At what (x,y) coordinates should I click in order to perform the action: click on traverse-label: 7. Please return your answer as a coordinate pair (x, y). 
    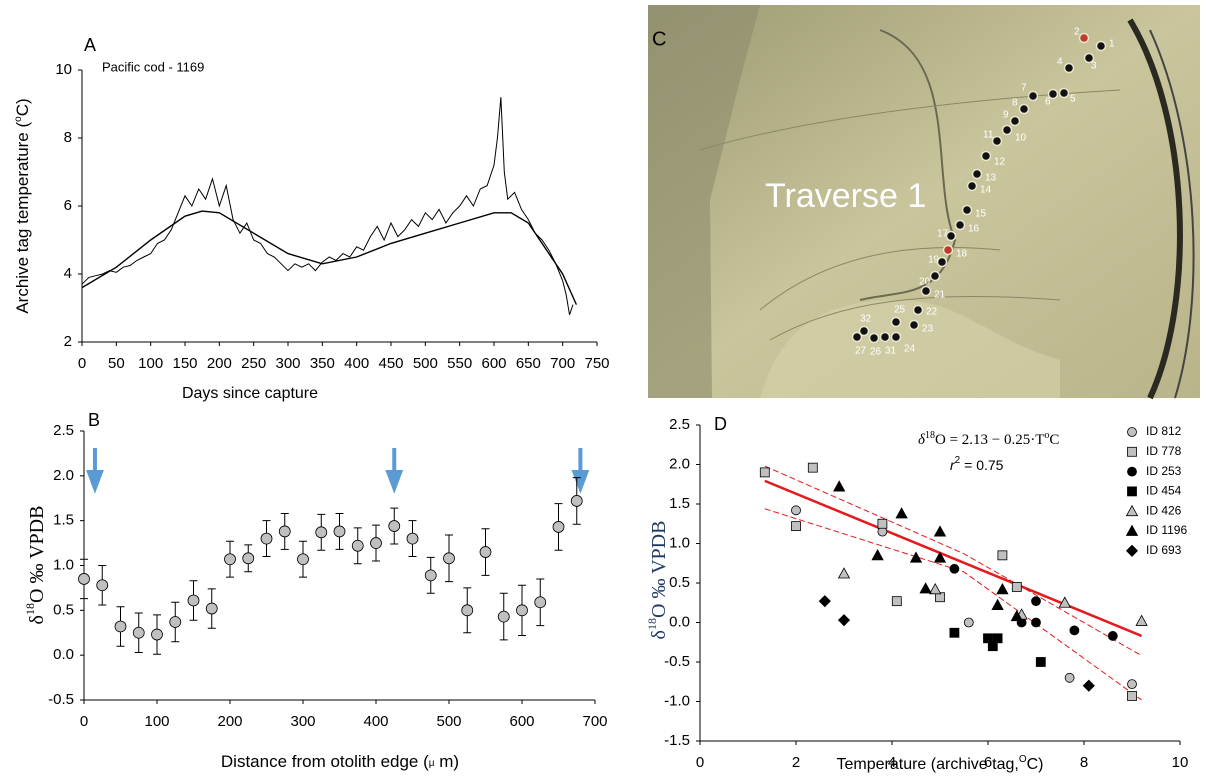
    Looking at the image, I should click on (1024, 88).